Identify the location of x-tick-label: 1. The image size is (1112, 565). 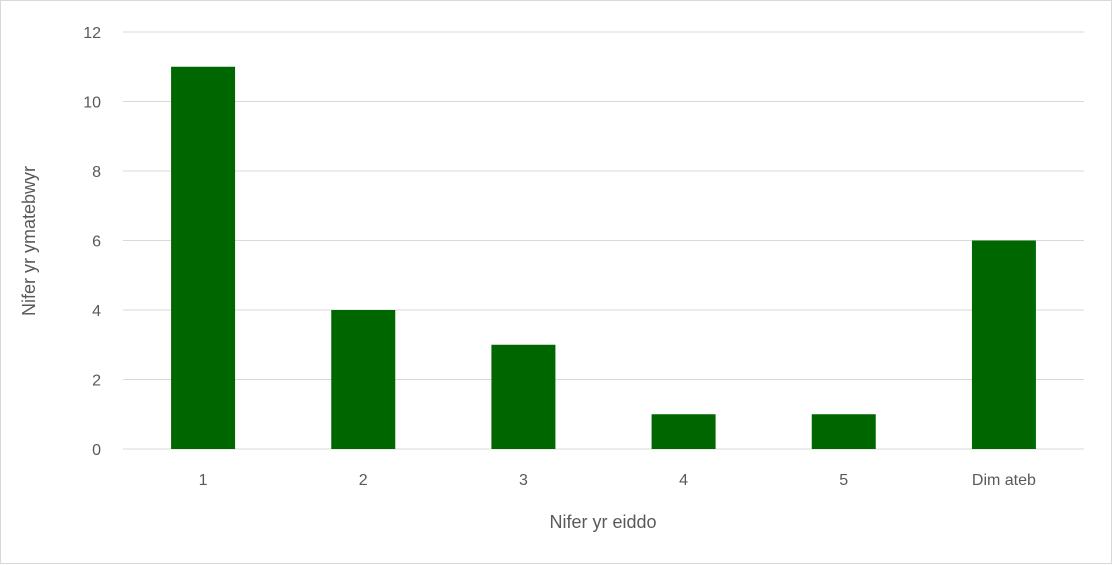
(203, 480).